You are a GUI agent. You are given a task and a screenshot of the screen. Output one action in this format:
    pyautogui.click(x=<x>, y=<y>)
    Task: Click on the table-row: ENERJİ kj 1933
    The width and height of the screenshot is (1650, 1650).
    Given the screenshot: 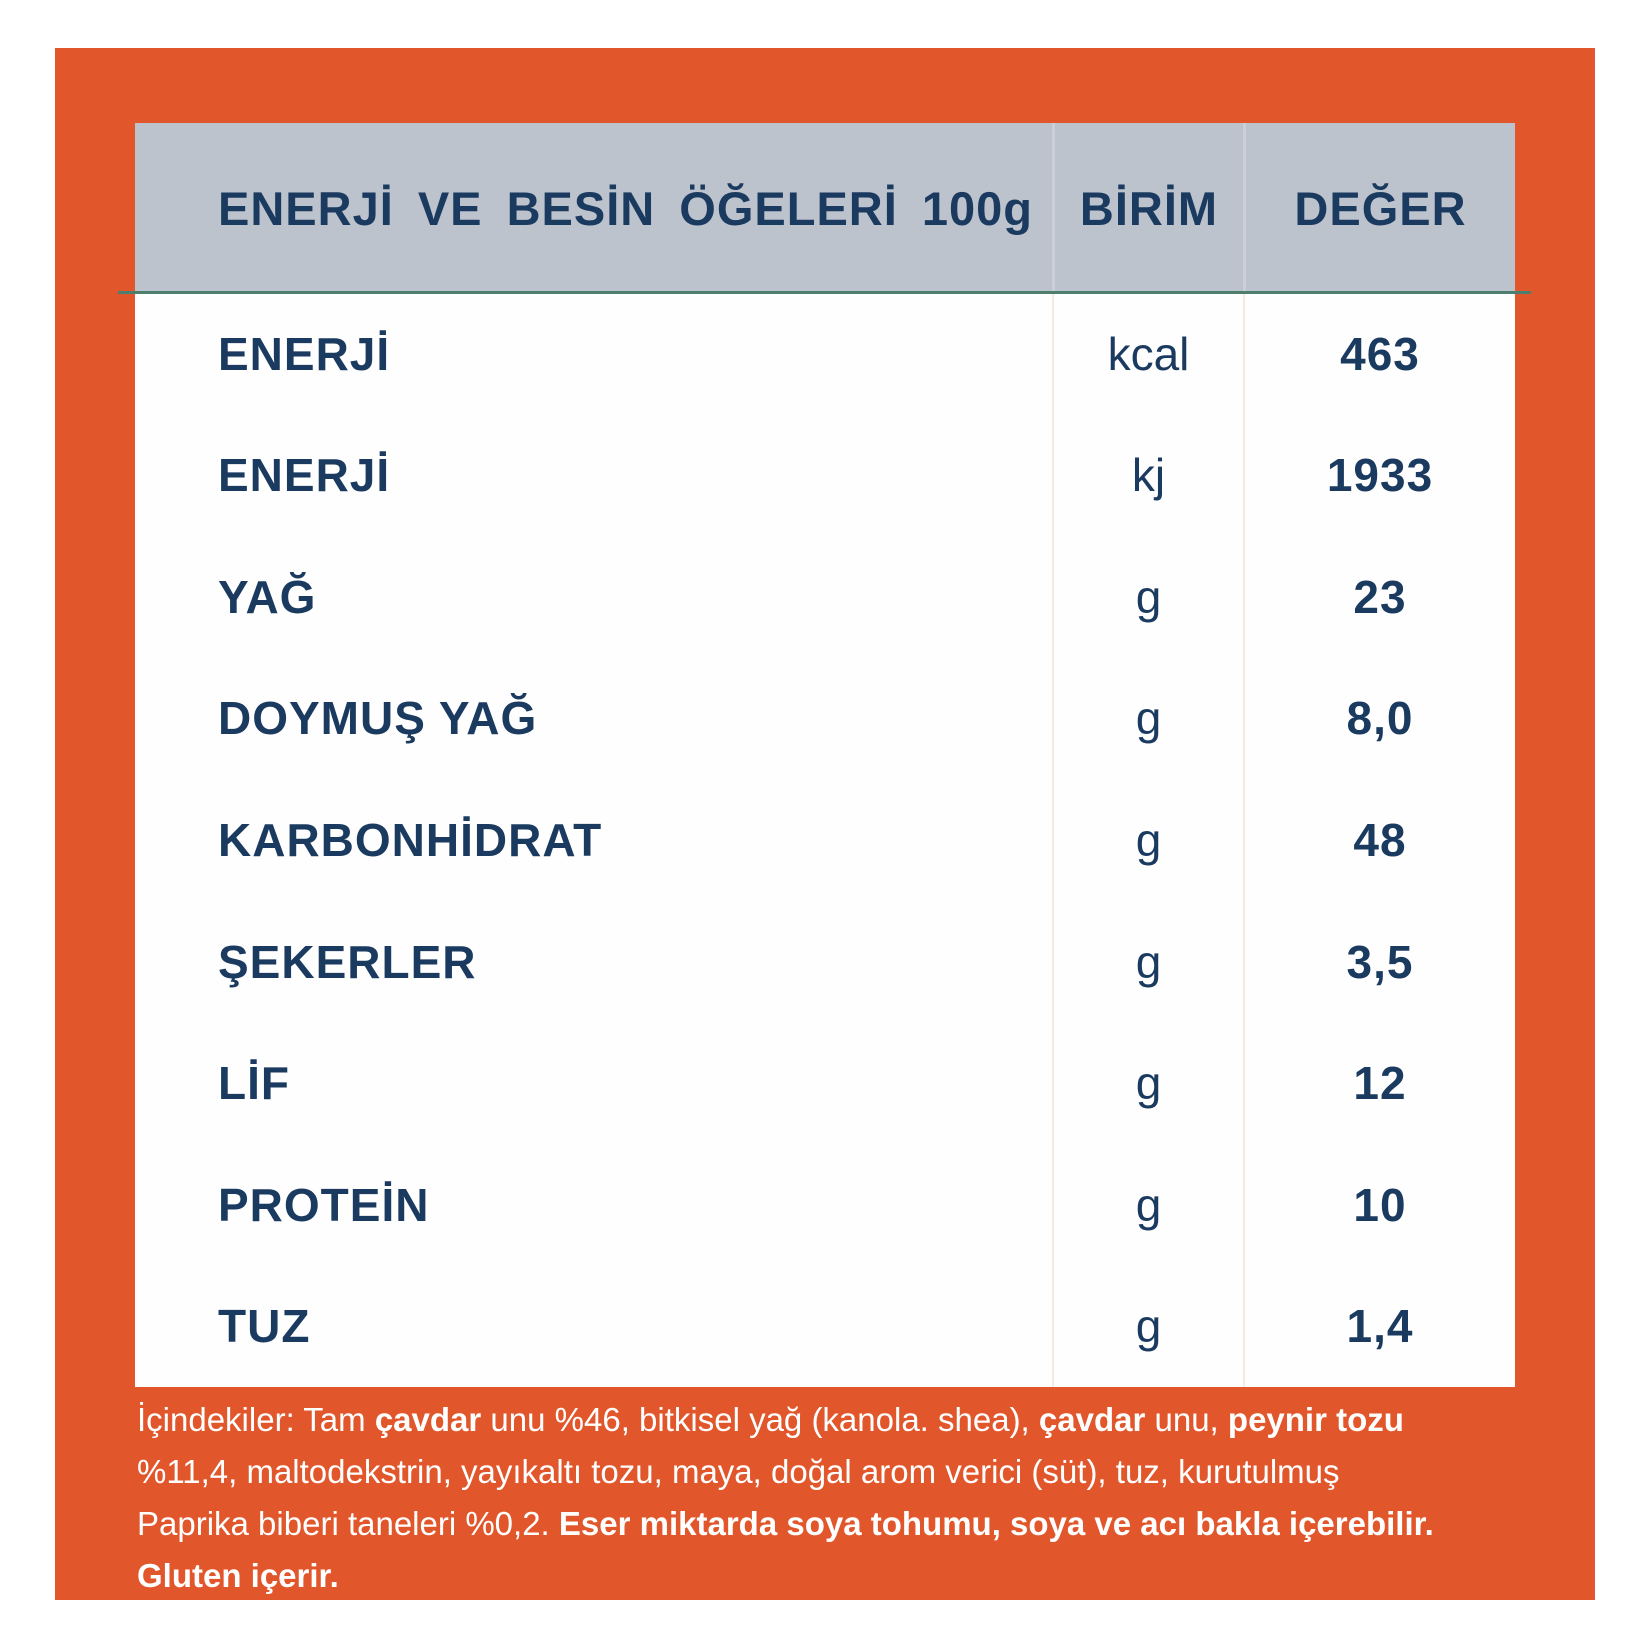 What is the action you would take?
    pyautogui.click(x=825, y=475)
    